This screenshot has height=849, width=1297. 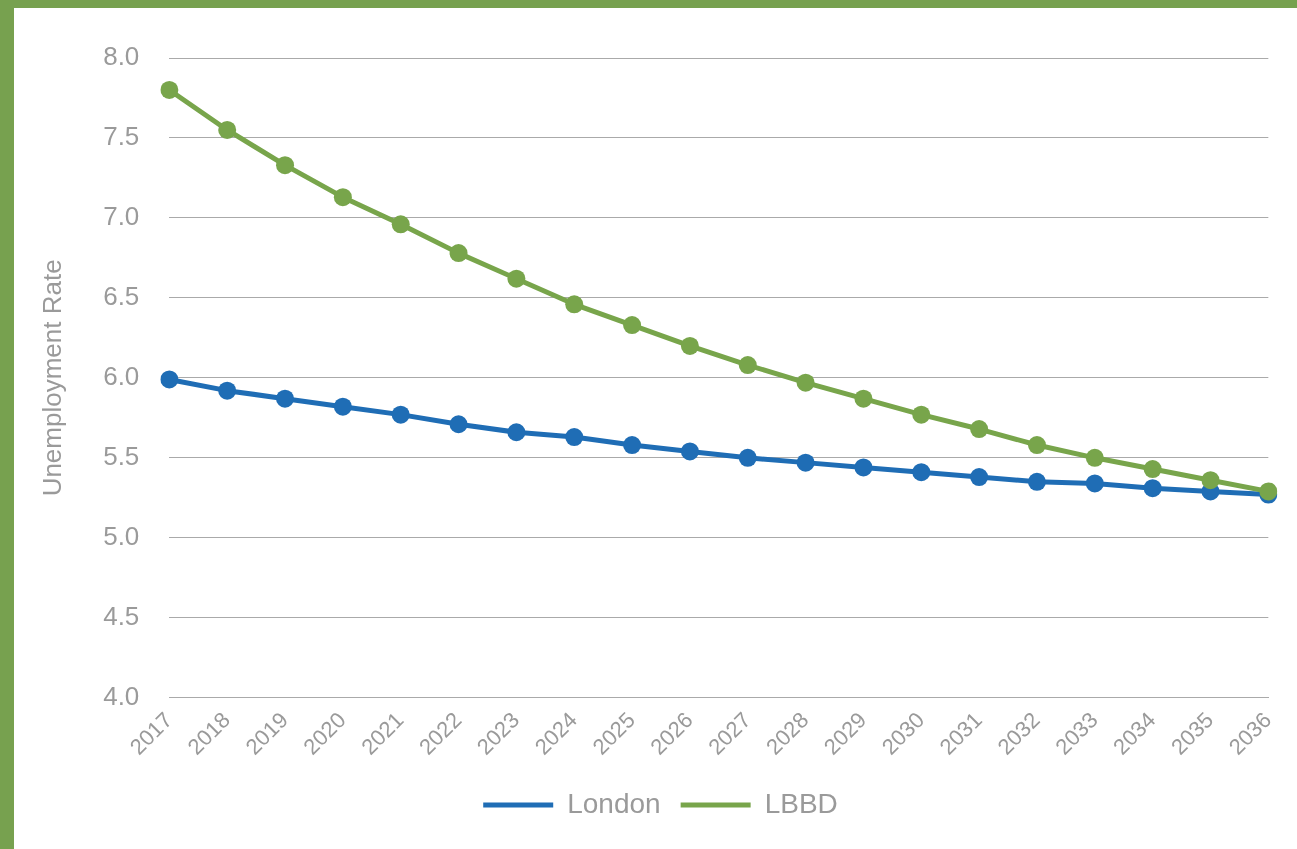 What do you see at coordinates (121, 615) in the screenshot?
I see `y-tick-label: 4.5` at bounding box center [121, 615].